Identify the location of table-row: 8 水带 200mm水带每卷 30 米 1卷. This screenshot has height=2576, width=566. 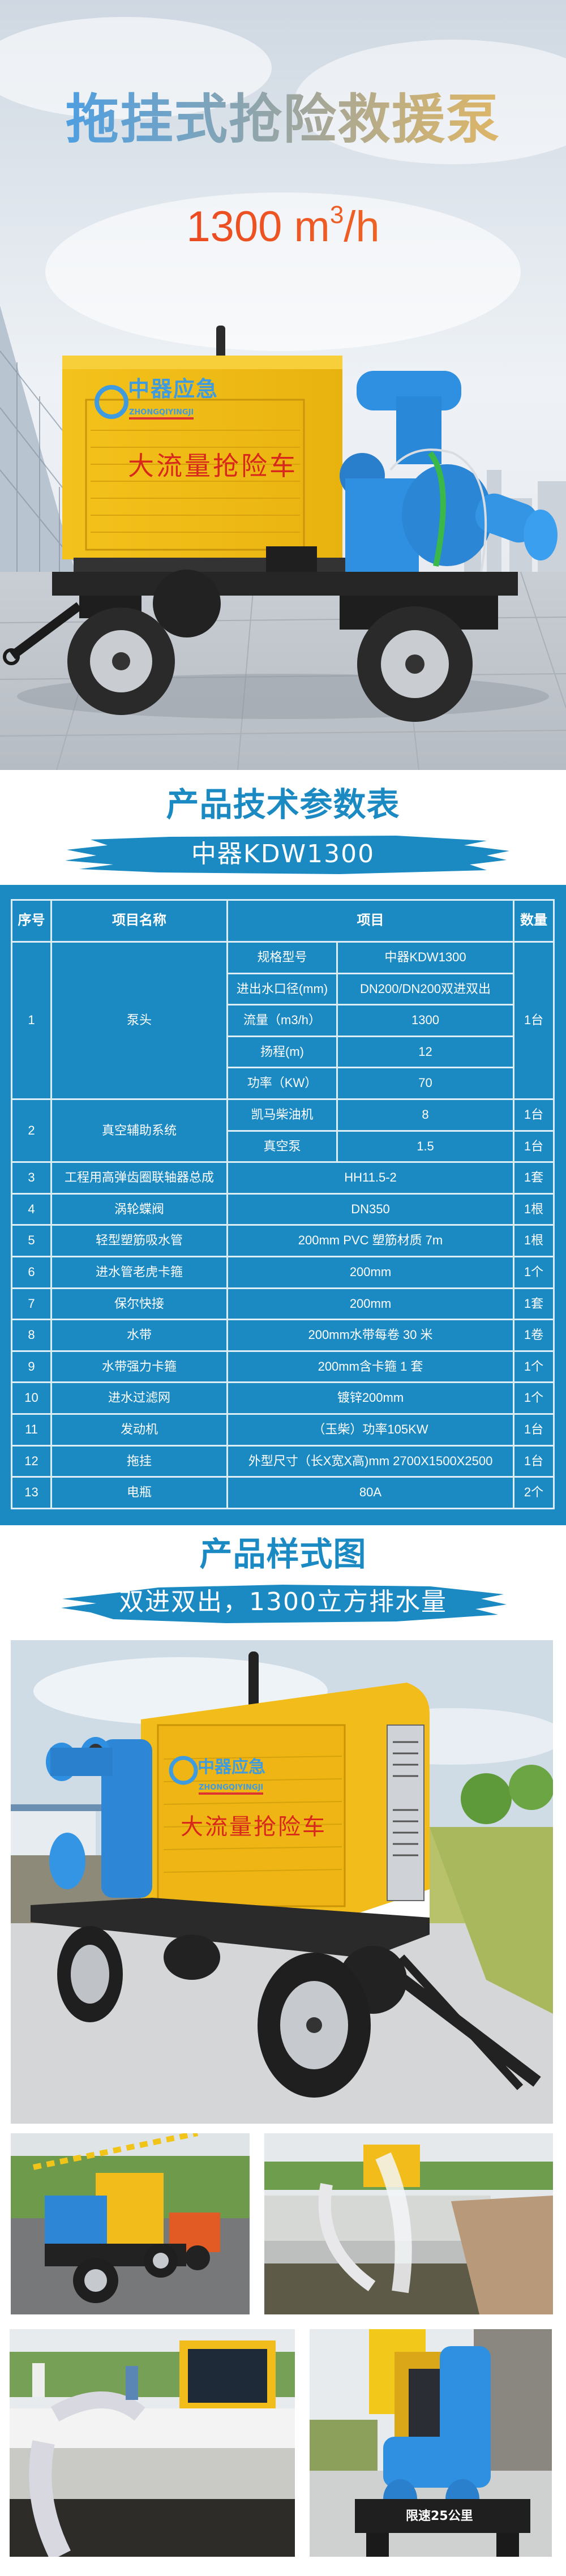
(283, 1335).